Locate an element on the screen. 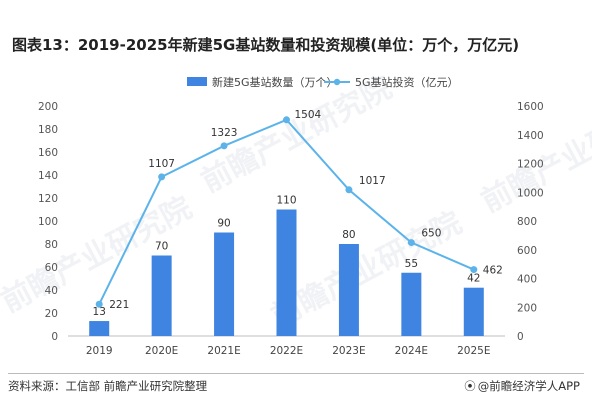  y-right-tick-label: 600 is located at coordinates (527, 251).